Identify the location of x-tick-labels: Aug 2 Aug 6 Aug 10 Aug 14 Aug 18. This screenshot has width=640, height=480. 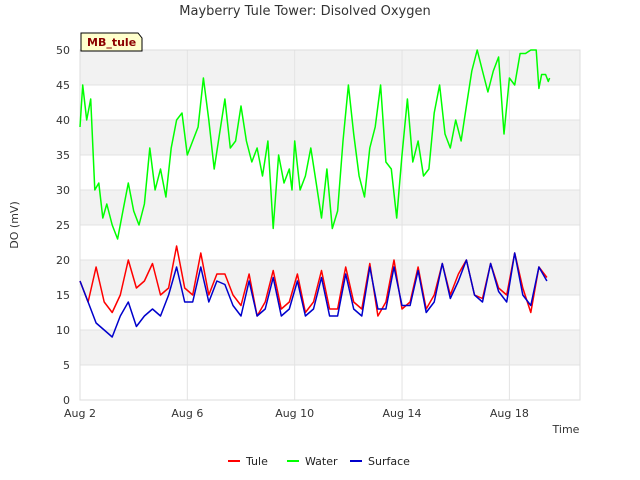
(296, 413).